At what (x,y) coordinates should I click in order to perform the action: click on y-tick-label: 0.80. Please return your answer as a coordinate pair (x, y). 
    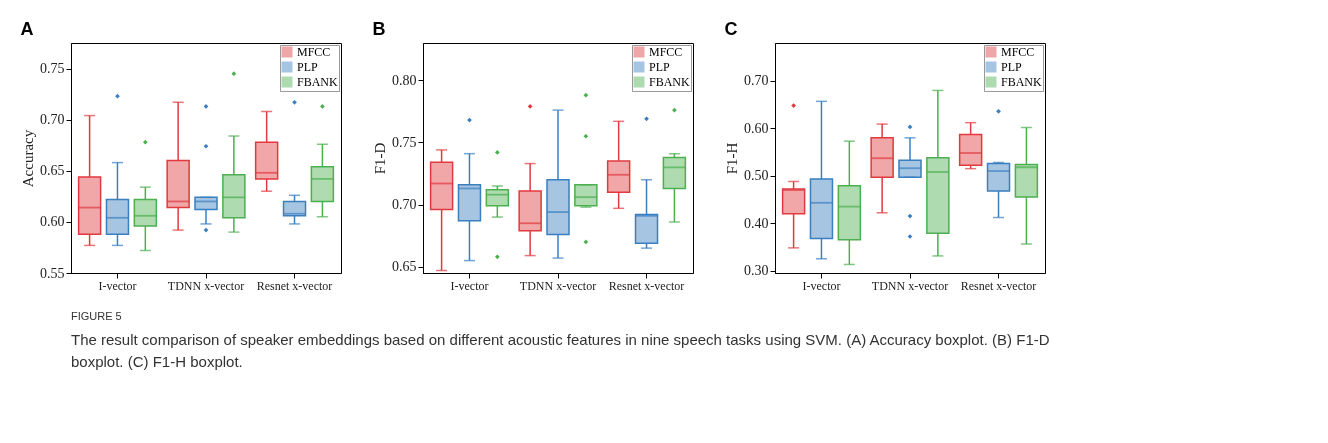
    Looking at the image, I should click on (404, 80).